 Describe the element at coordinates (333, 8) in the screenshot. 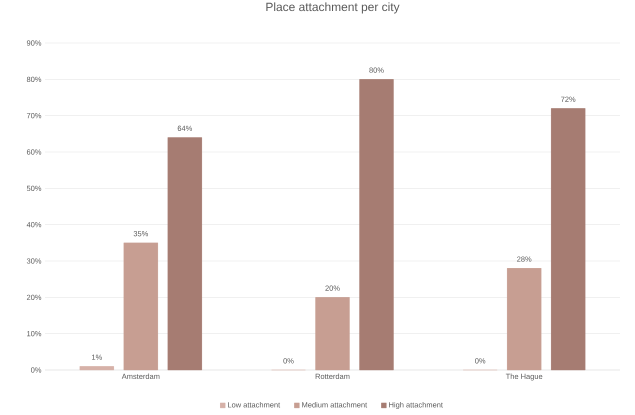

I see `chart-title: Place attachment per city` at that location.